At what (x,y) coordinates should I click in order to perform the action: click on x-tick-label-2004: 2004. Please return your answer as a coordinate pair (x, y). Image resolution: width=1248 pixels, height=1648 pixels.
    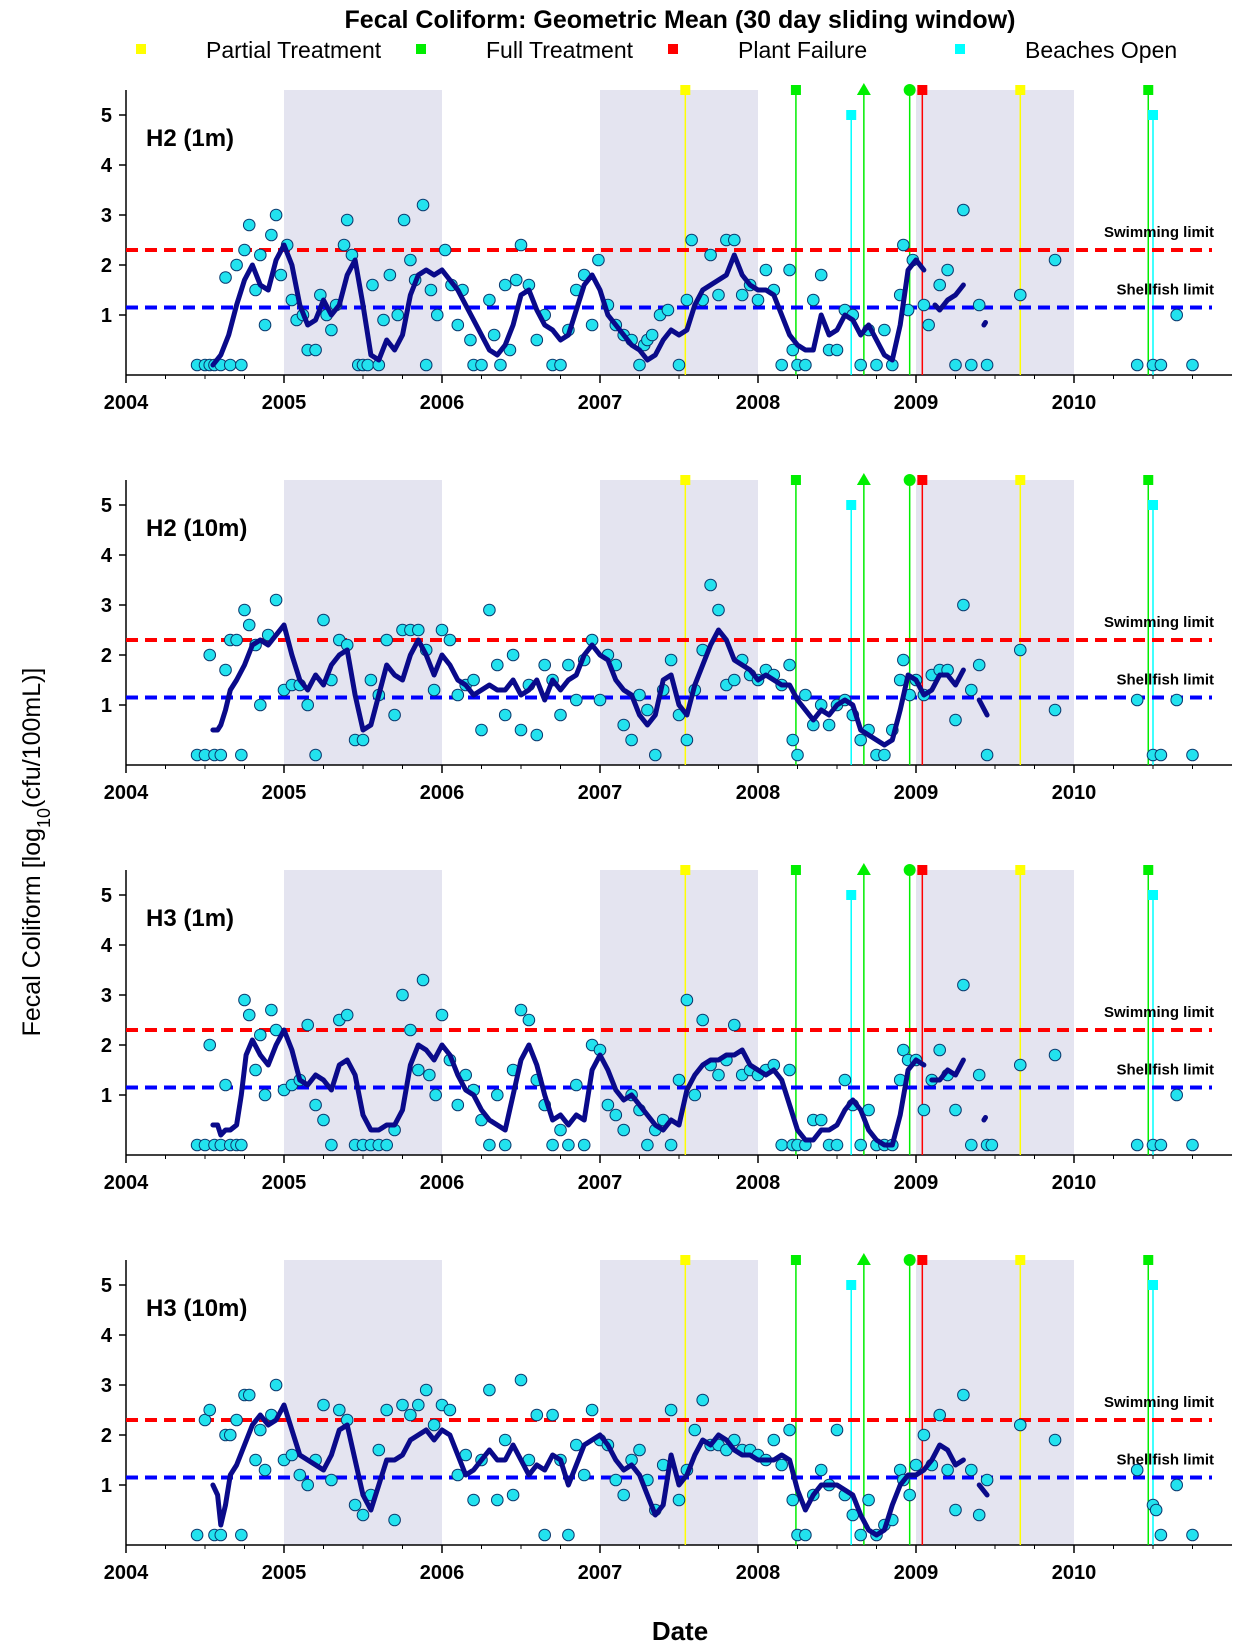
    Looking at the image, I should click on (126, 1573).